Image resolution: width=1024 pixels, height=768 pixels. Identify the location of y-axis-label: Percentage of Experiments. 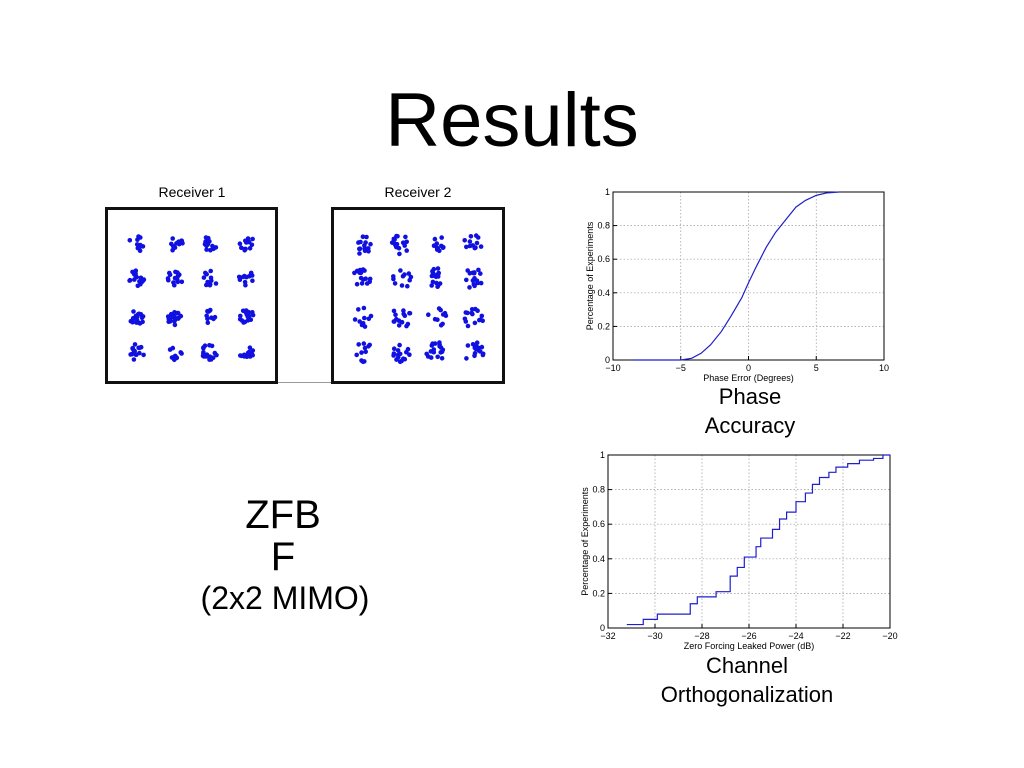
(590, 275).